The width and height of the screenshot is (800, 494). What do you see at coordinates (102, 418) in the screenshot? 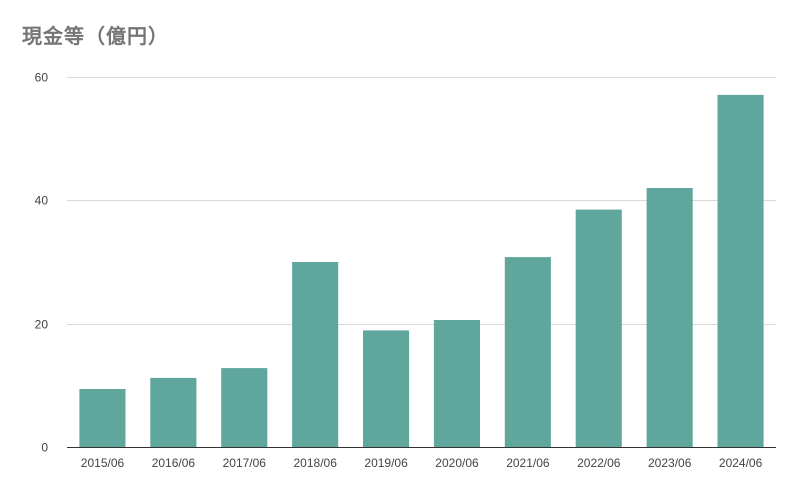
I see `bar-2015/06` at bounding box center [102, 418].